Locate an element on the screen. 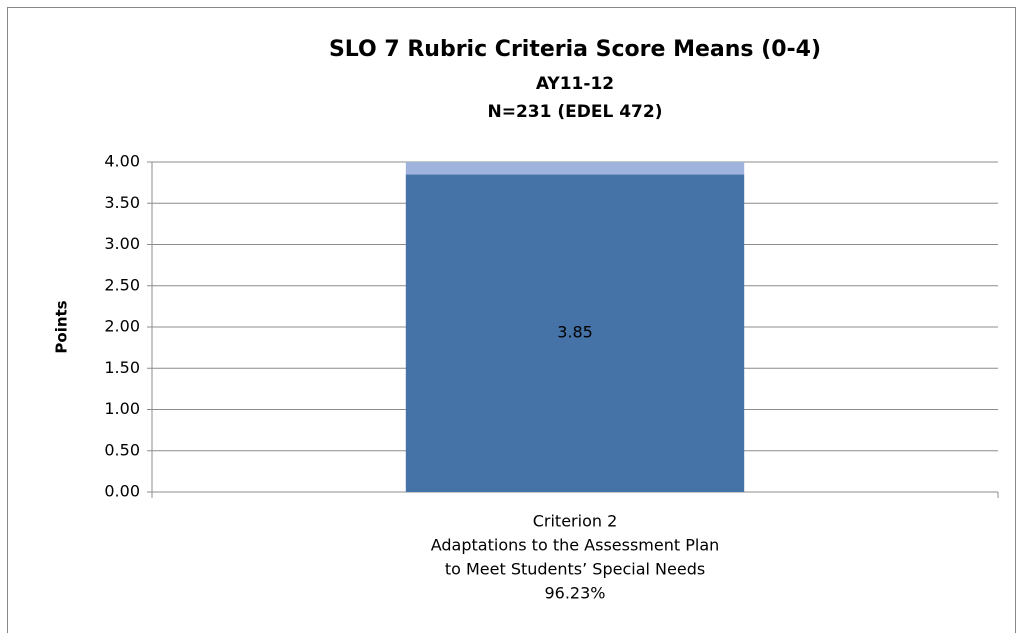 This screenshot has width=1016, height=633. data-label: 3.85 is located at coordinates (575, 332).